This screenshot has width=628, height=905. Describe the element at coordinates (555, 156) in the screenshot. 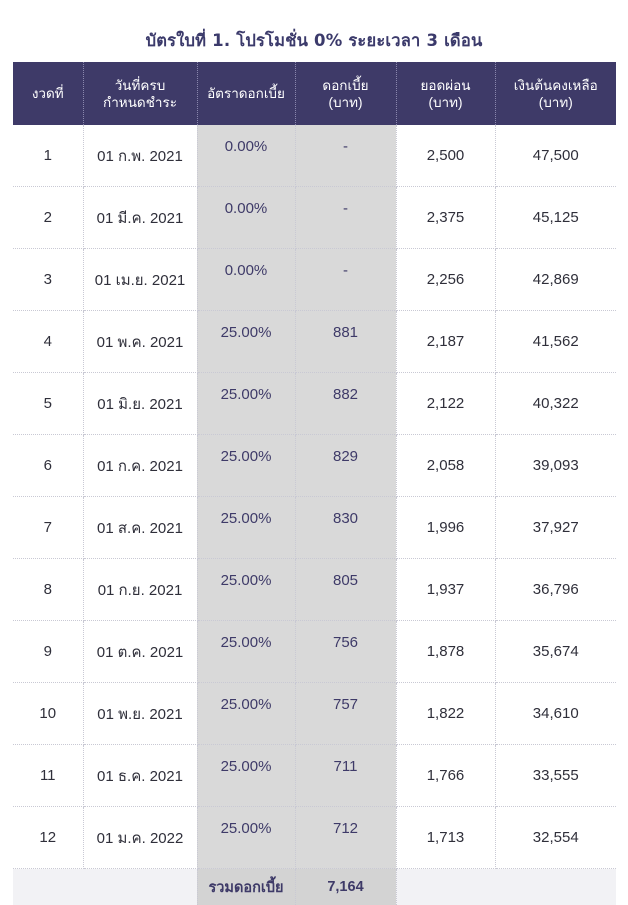

I see `cell-principal-remaining: 47,500` at that location.